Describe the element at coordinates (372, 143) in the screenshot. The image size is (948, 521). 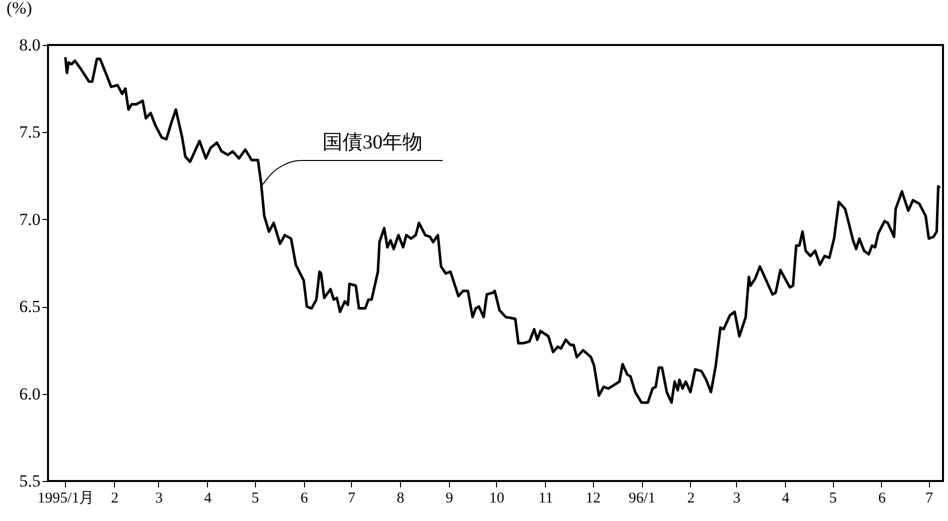
I see `annotation: 国債30年物` at that location.